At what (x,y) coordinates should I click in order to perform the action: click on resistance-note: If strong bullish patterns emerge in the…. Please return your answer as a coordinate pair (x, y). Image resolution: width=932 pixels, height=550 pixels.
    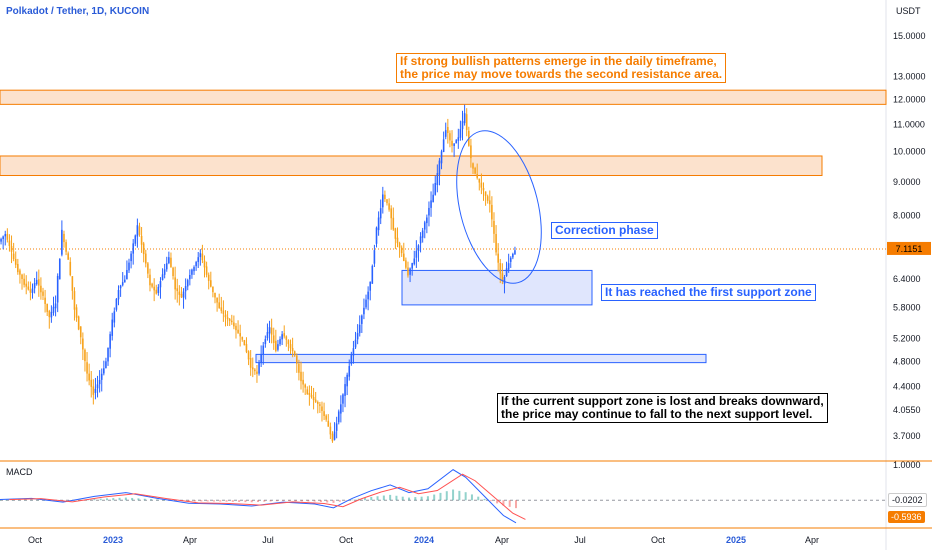
    Looking at the image, I should click on (561, 68).